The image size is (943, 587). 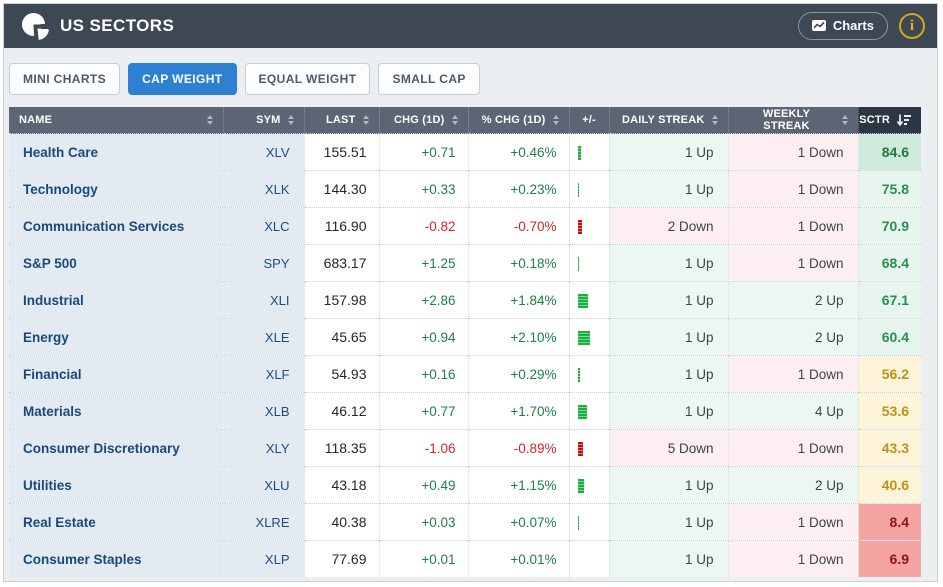 What do you see at coordinates (36, 120) in the screenshot?
I see `col-header-label: NAME` at bounding box center [36, 120].